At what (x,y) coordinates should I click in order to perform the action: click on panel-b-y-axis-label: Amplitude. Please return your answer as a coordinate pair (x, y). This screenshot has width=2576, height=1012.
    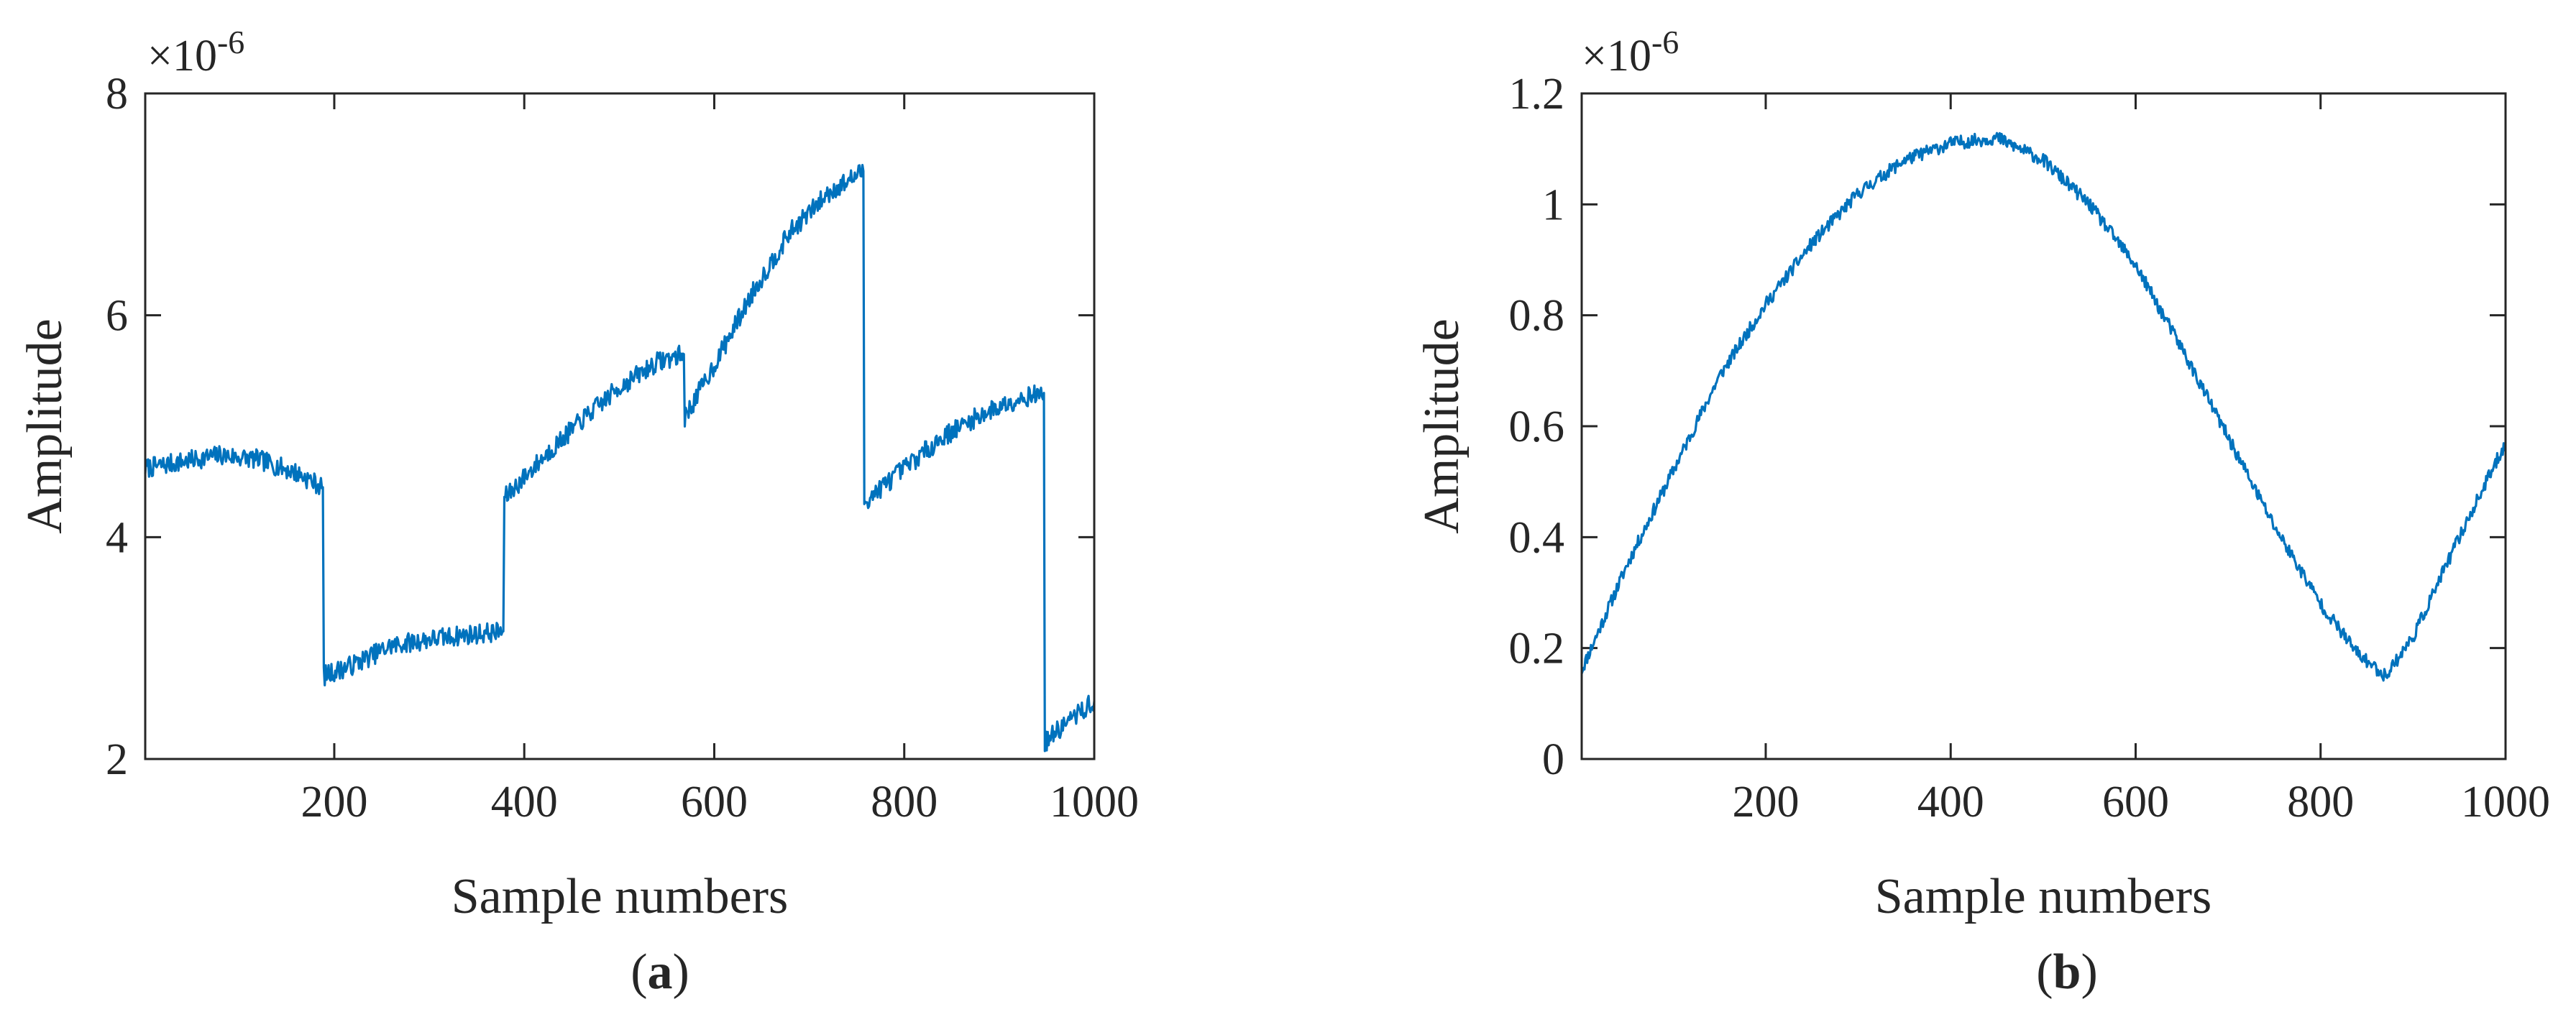
    Looking at the image, I should click on (1442, 425).